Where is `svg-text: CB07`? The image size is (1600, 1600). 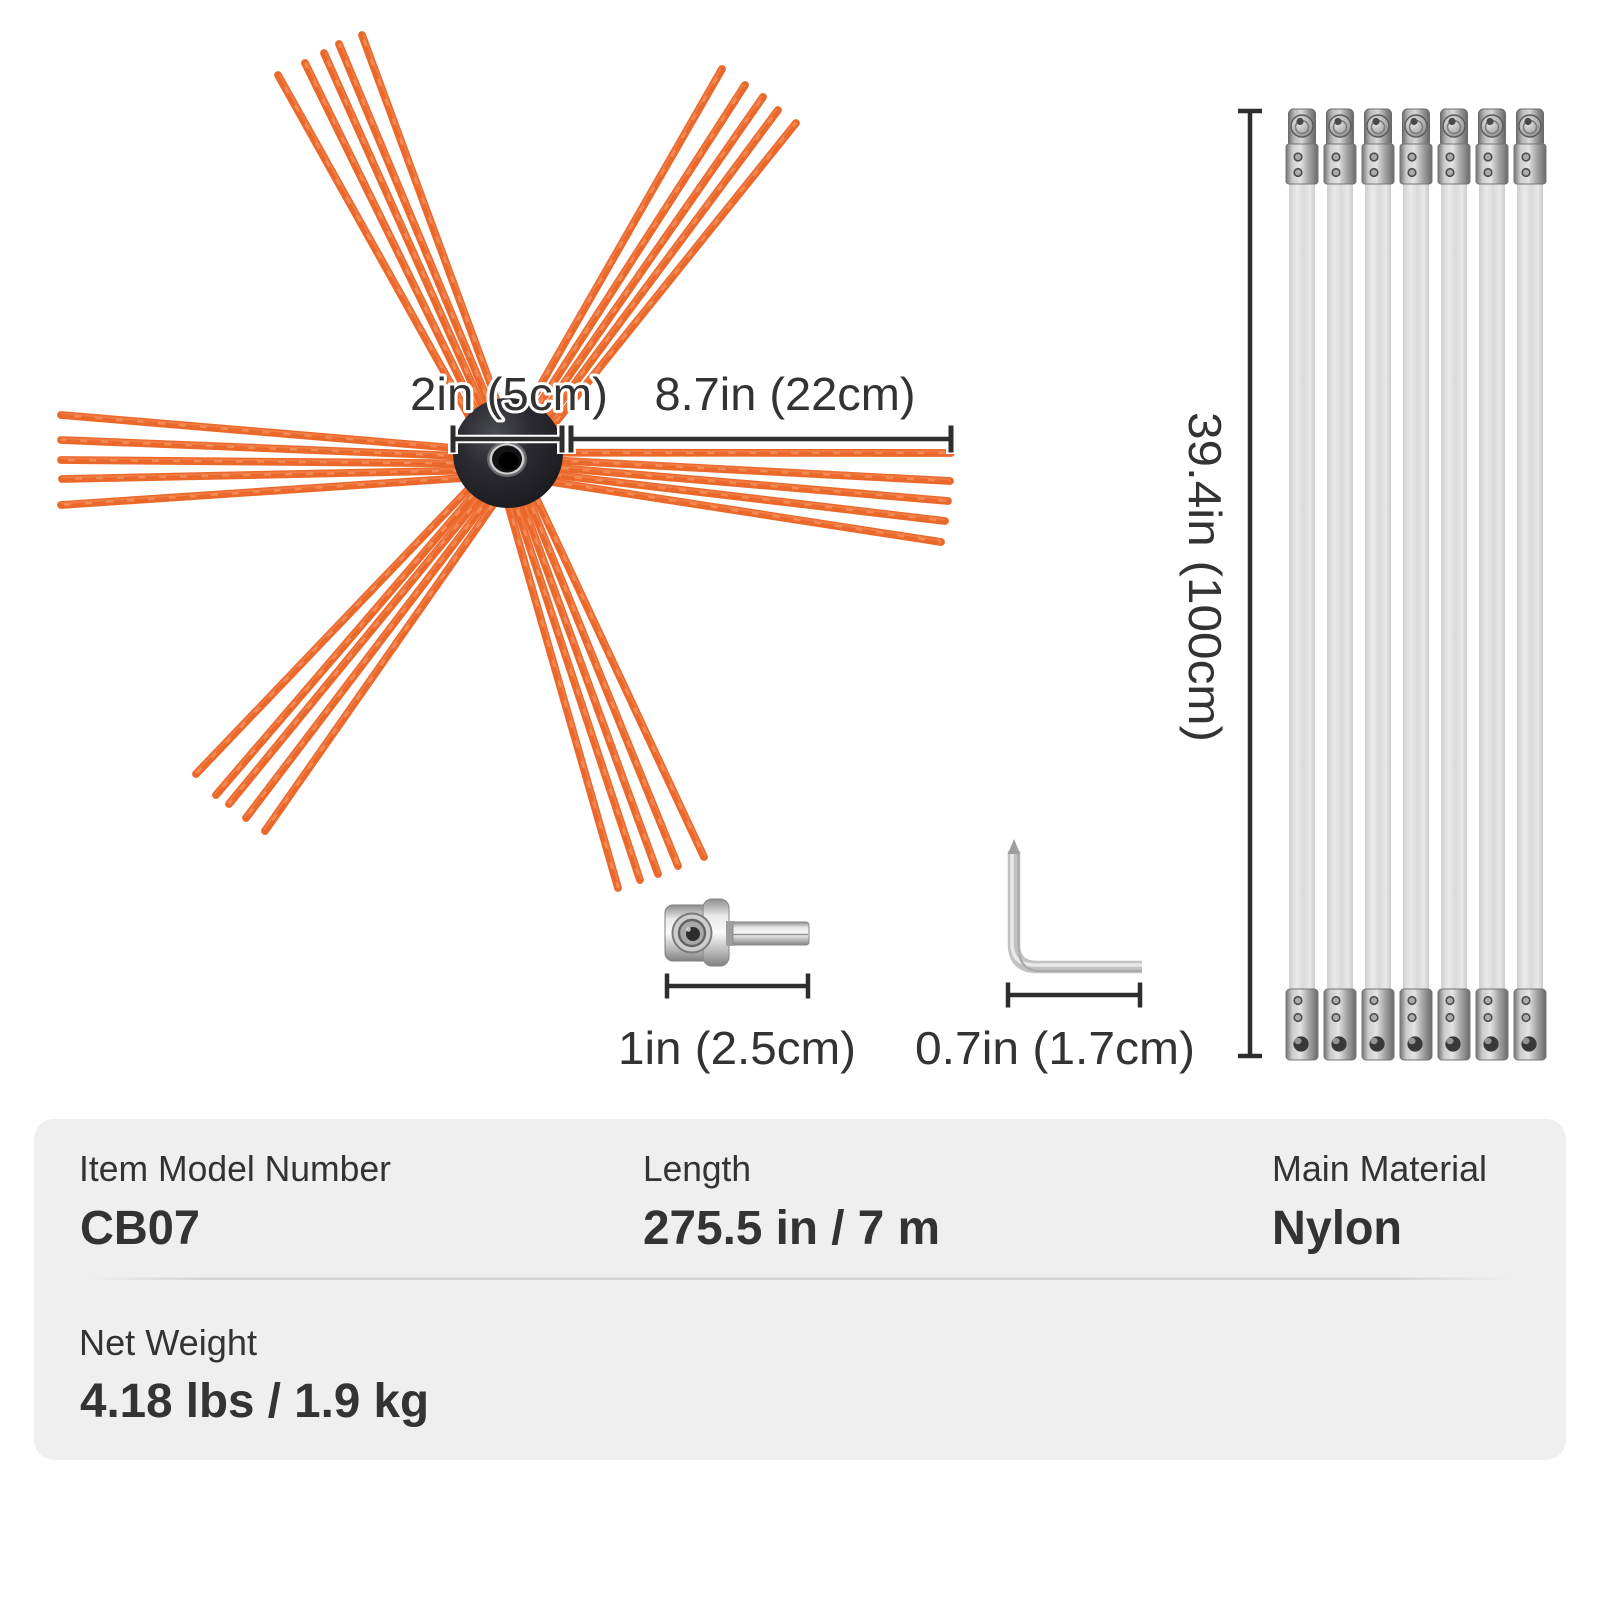
svg-text: CB07 is located at coordinates (140, 1228).